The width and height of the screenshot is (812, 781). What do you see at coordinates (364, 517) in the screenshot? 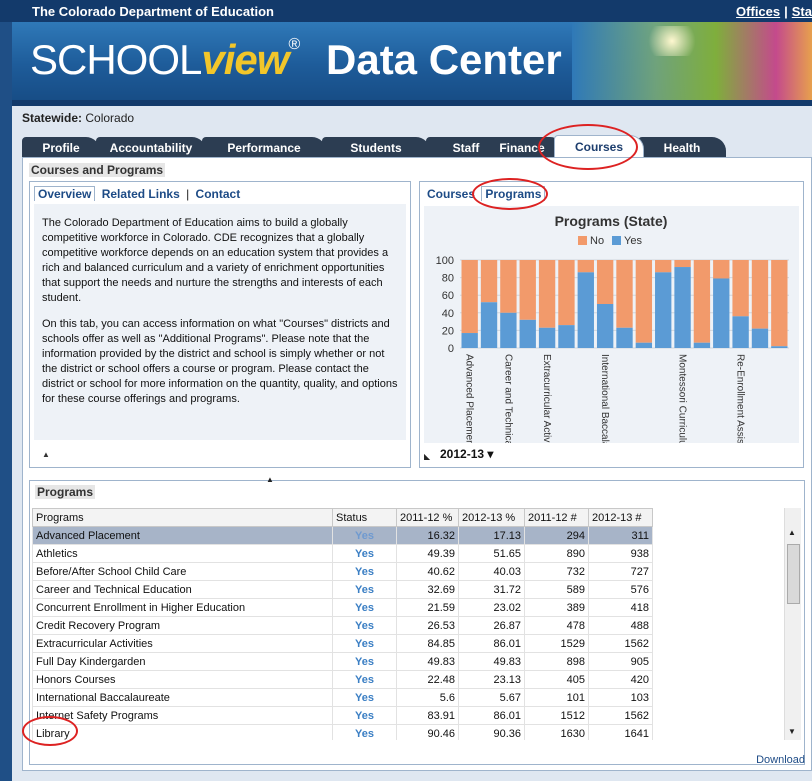
I see `col-status: Status` at bounding box center [364, 517].